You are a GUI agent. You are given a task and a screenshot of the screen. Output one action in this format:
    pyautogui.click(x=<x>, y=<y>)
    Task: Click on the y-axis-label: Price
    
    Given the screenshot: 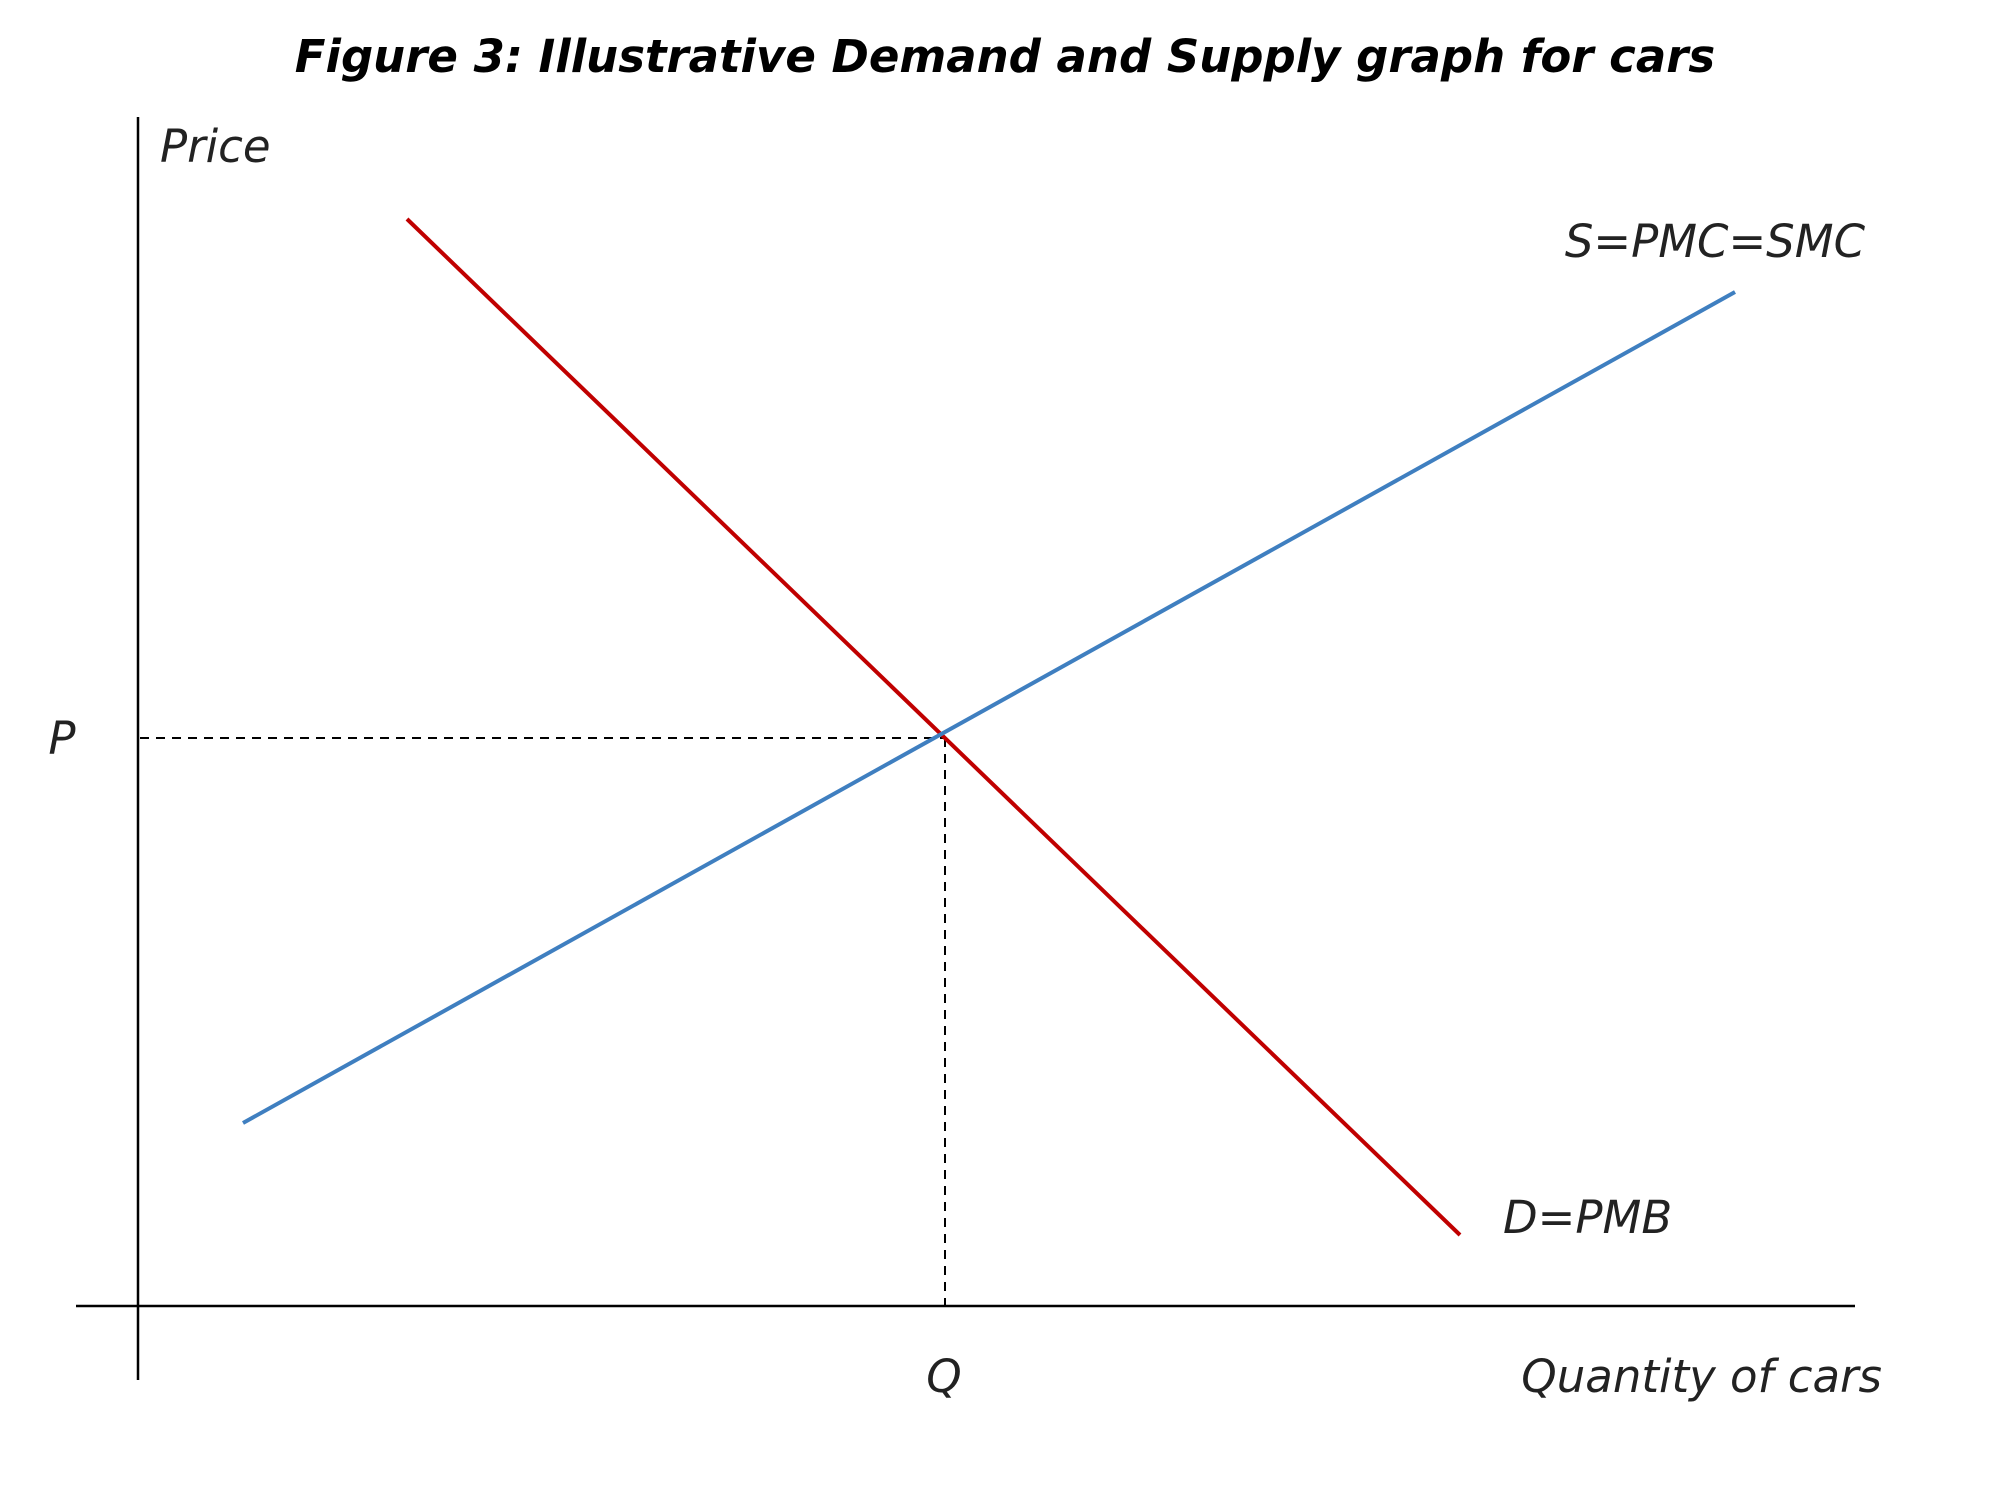 What is the action you would take?
    pyautogui.click(x=215, y=146)
    